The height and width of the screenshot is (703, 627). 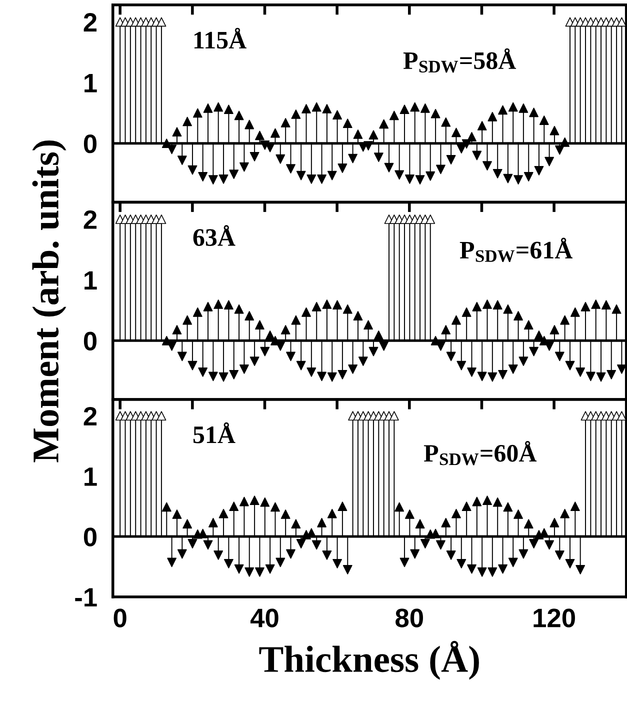 I want to click on annotation: P$_{SDW}$=61Å, so click(x=516, y=250).